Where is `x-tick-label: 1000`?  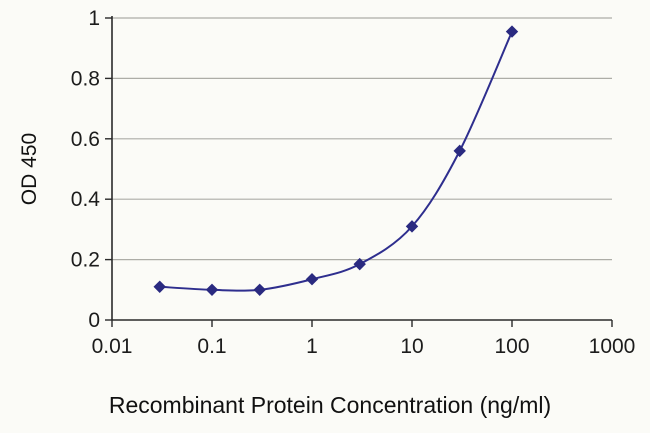
x-tick-label: 1000 is located at coordinates (612, 346).